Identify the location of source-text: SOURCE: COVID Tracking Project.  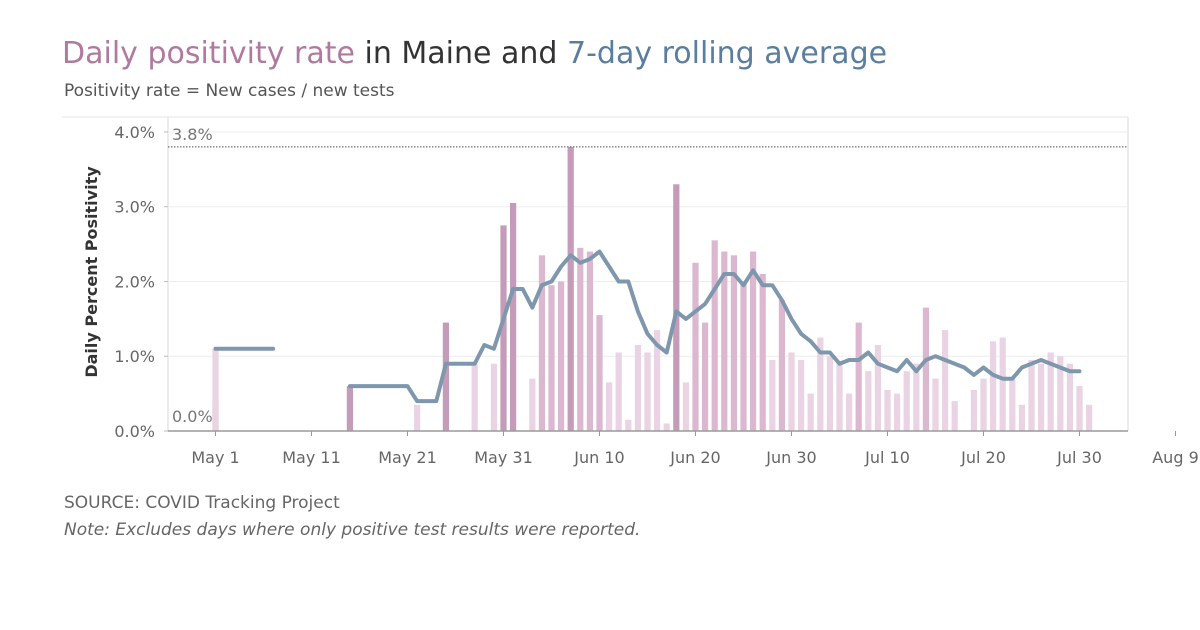
(202, 503).